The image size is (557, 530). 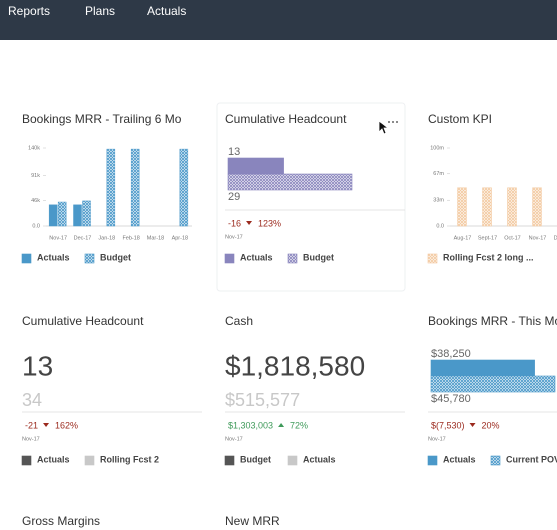 I want to click on change: 20%, so click(x=491, y=425).